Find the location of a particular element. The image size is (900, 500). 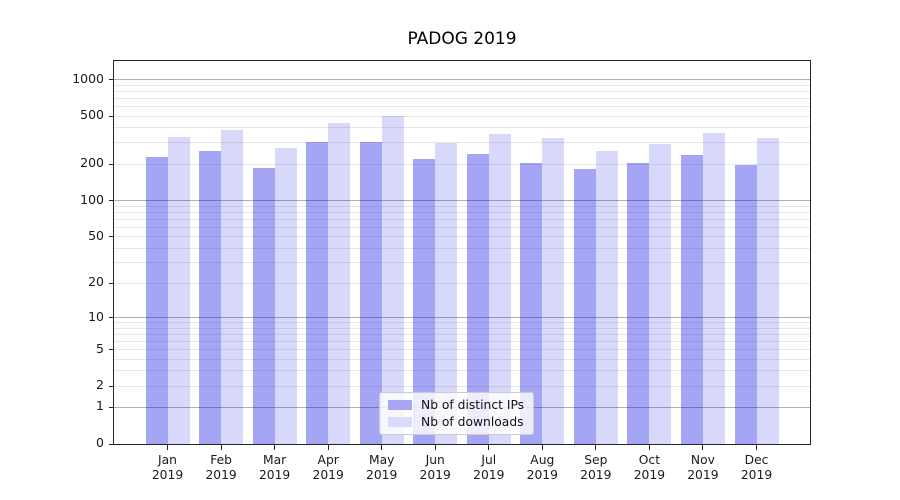

x-tick-label-sep: Sep 2019 is located at coordinates (596, 468).